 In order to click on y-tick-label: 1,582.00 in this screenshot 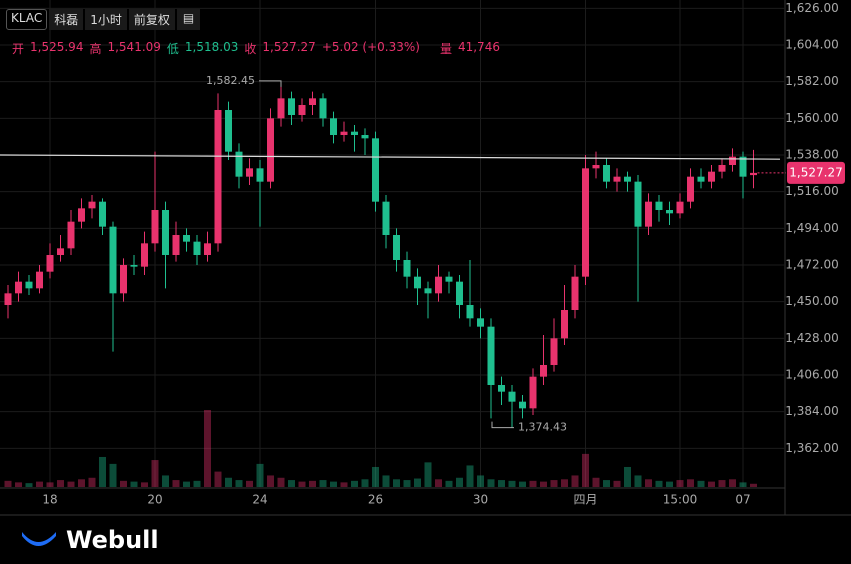, I will do `click(811, 81)`.